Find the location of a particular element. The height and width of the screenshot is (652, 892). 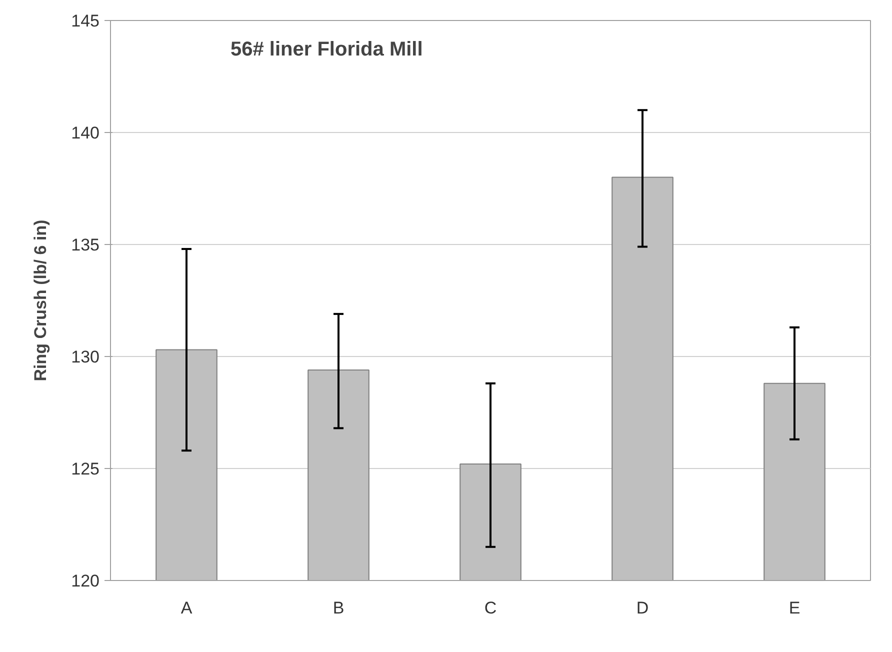

y-tick-label: 145 is located at coordinates (85, 21).